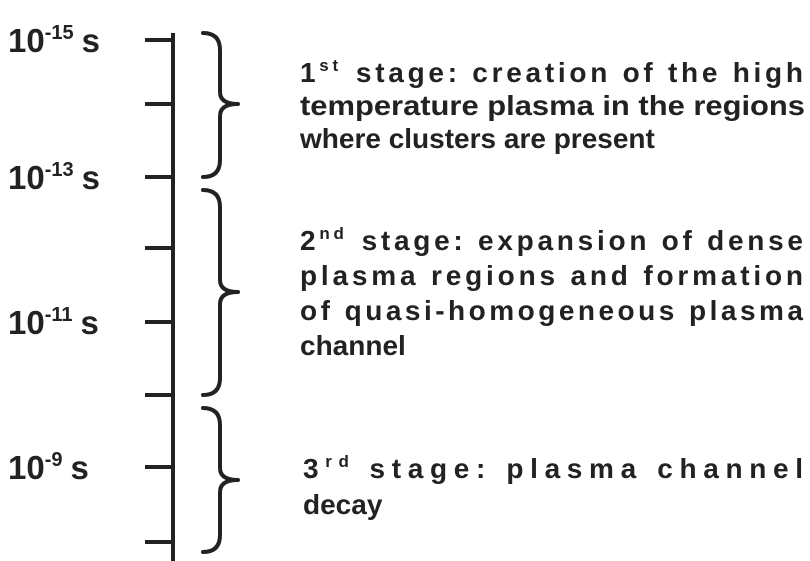 This screenshot has height=561, width=810. I want to click on time-label: 10-9 s, so click(48, 467).